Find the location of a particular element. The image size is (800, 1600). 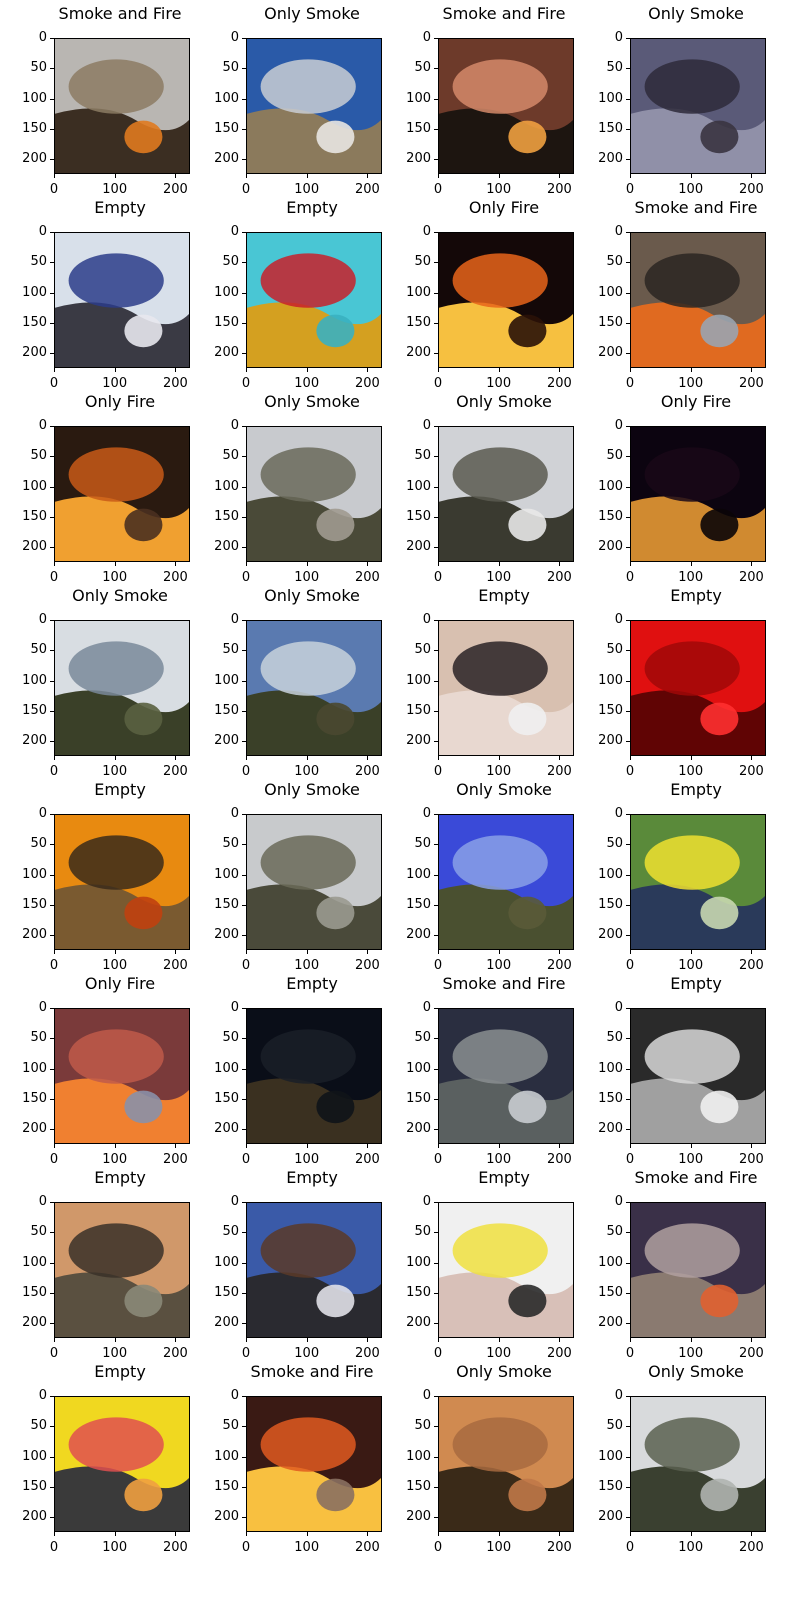

image-panel: Empty 0 50 100 150 200 0 100 200 is located at coordinates (287, 294).